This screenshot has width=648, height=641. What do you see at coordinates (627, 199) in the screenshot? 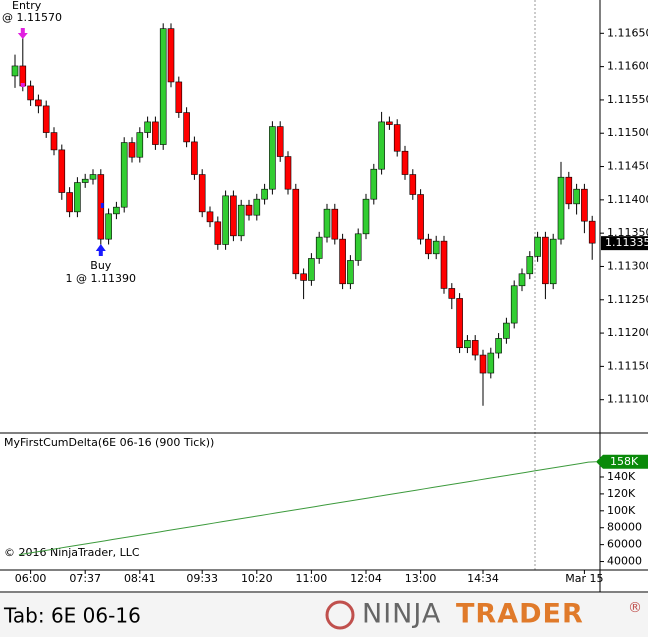
I see `y-tick-label: 1.11400` at bounding box center [627, 199].